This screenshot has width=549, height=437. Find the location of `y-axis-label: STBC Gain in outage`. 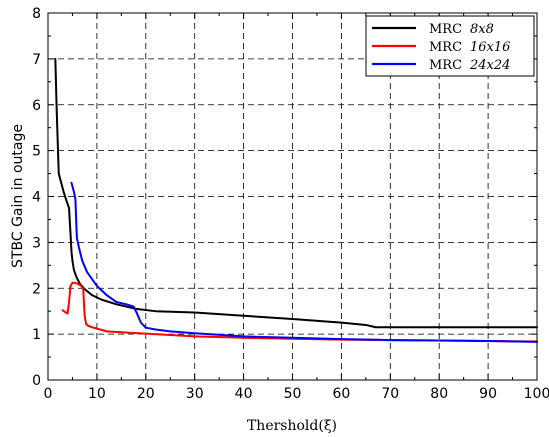

y-axis-label: STBC Gain in outage is located at coordinates (18, 196).